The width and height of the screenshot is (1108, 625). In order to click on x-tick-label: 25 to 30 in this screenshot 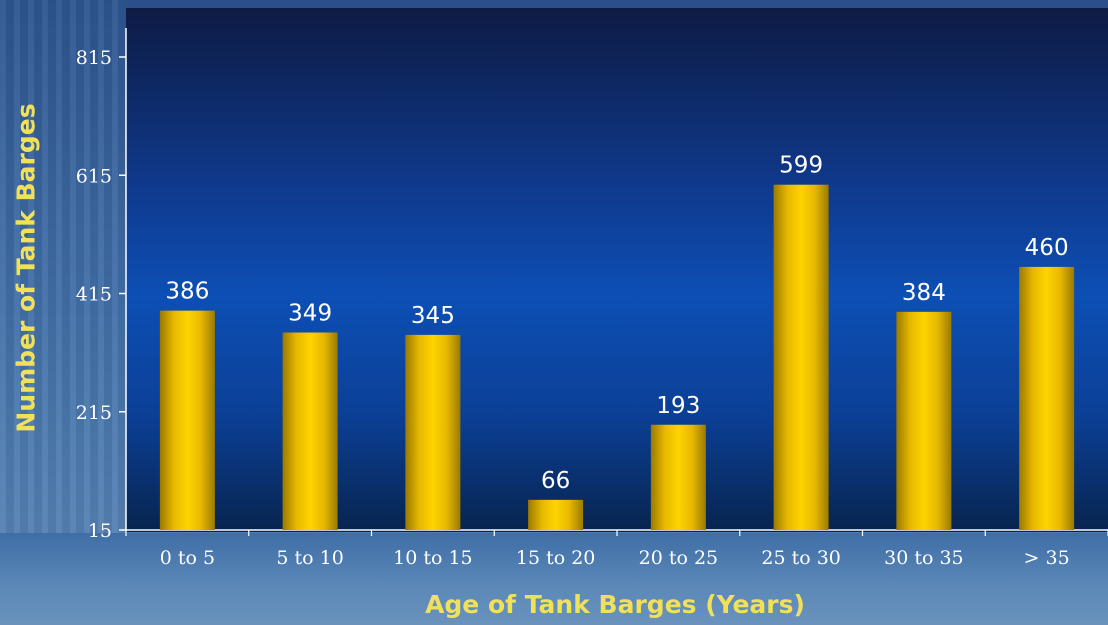, I will do `click(801, 558)`.